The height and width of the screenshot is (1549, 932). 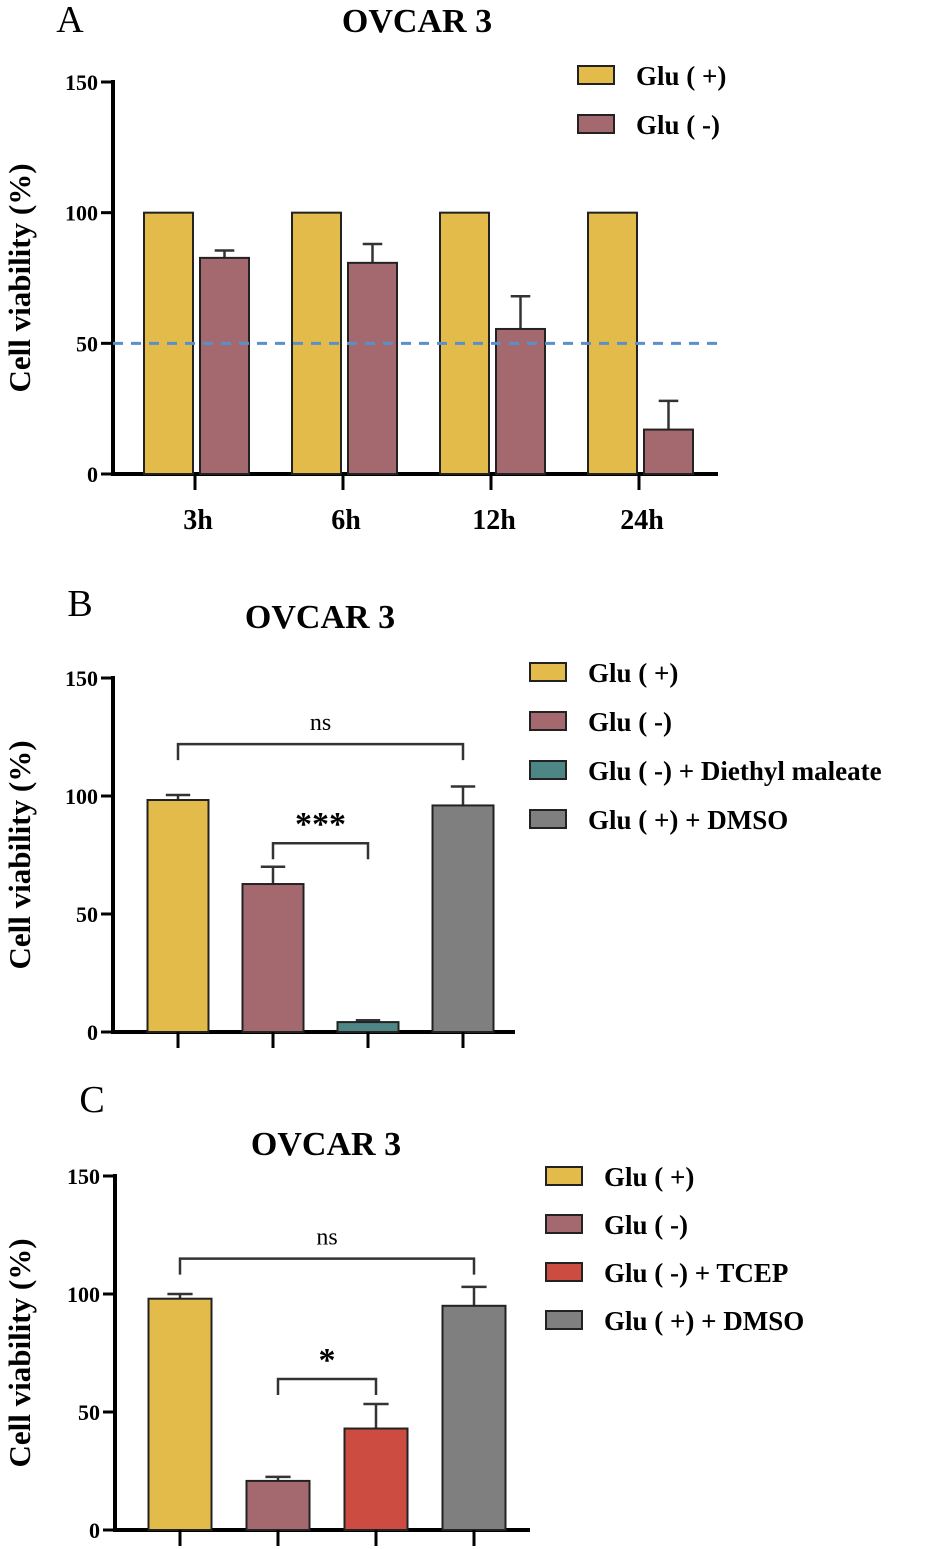 What do you see at coordinates (642, 520) in the screenshot?
I see `x-tick-label: 24h` at bounding box center [642, 520].